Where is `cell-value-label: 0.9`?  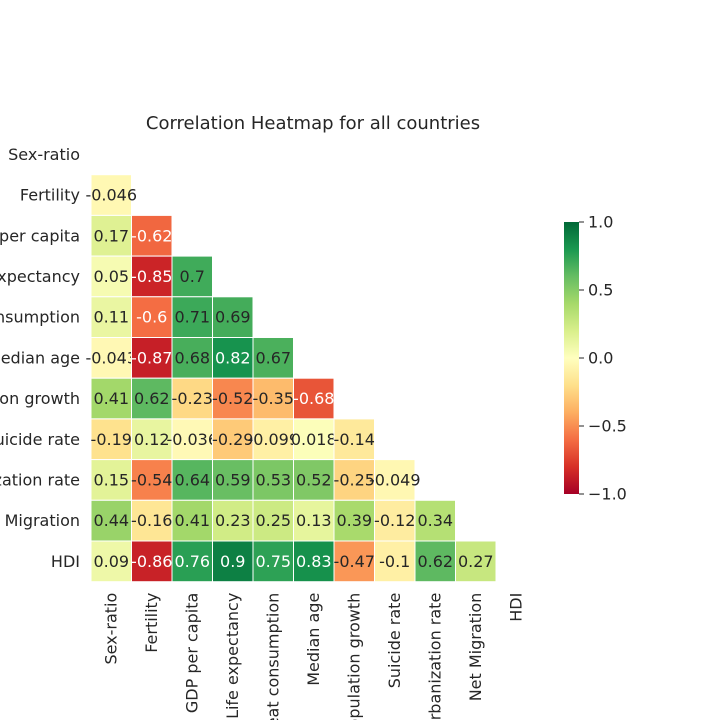
cell-value-label: 0.9 is located at coordinates (232, 561).